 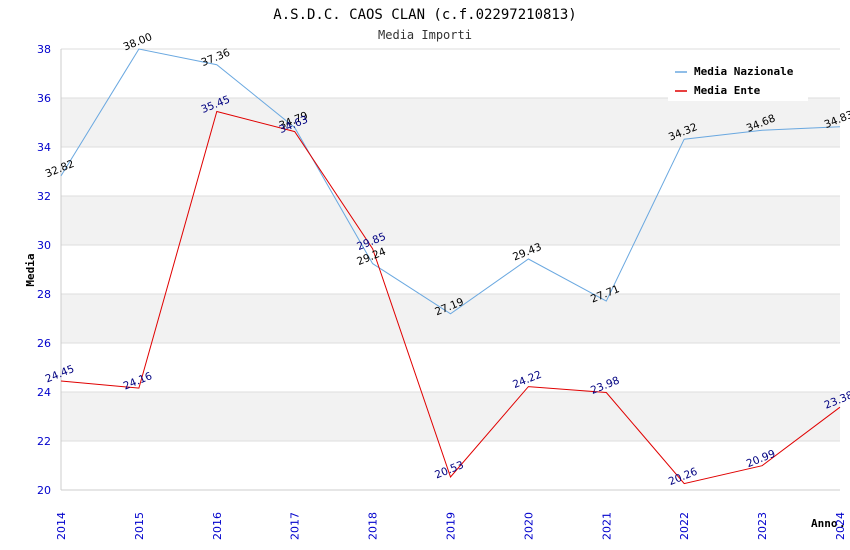 What do you see at coordinates (824, 523) in the screenshot?
I see `x-axis-label: Anno` at bounding box center [824, 523].